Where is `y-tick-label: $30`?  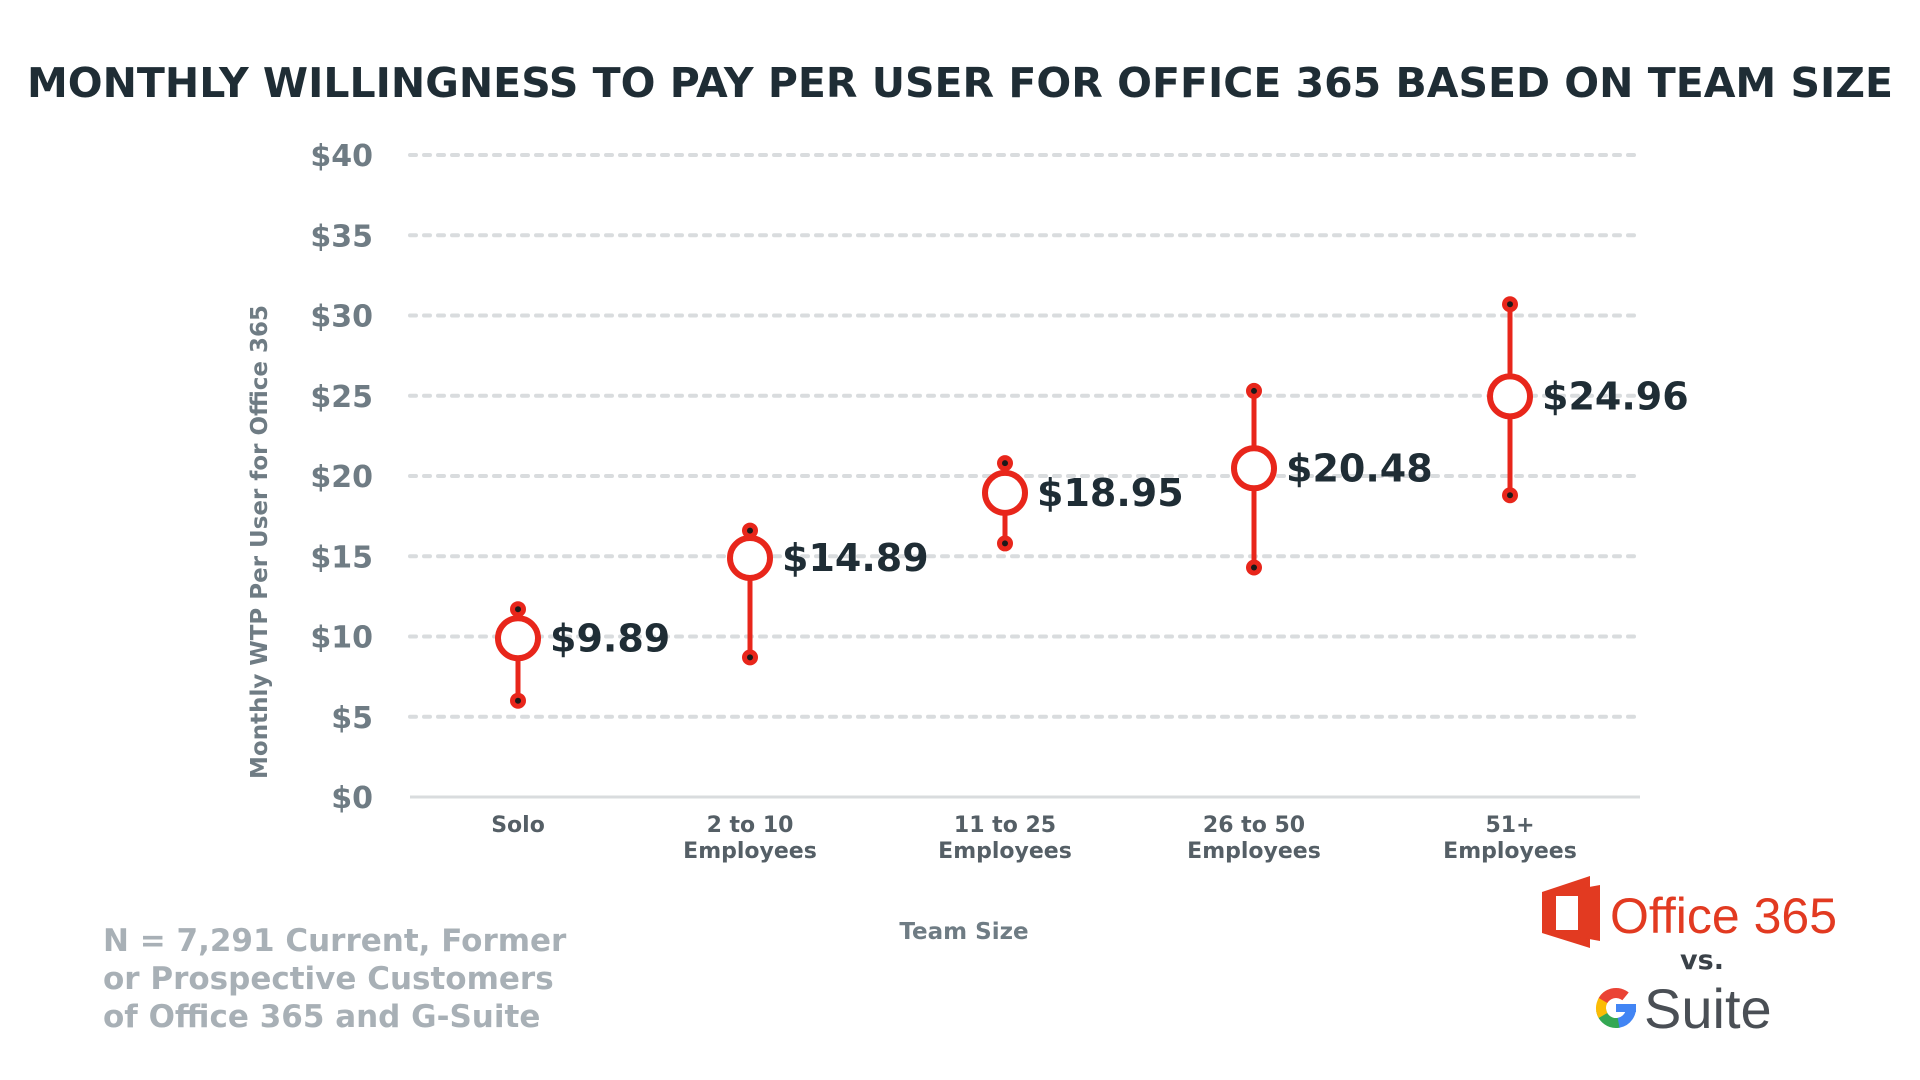 y-tick-label: $30 is located at coordinates (341, 317).